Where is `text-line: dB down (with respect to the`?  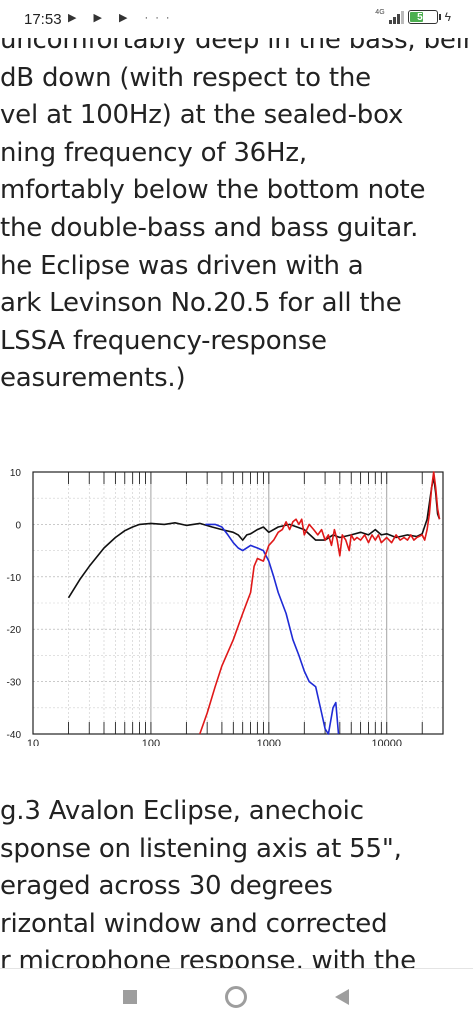 text-line: dB down (with respect to the is located at coordinates (185, 77).